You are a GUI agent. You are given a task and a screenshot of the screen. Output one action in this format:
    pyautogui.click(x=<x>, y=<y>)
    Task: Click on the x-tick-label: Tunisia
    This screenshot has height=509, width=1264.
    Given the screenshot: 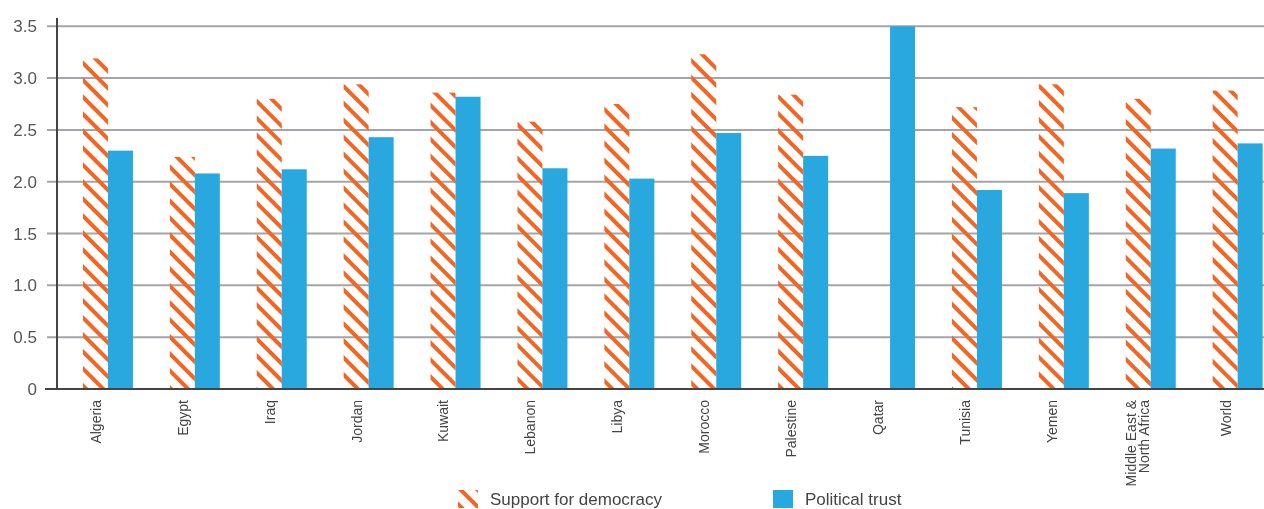 What is the action you would take?
    pyautogui.click(x=964, y=422)
    